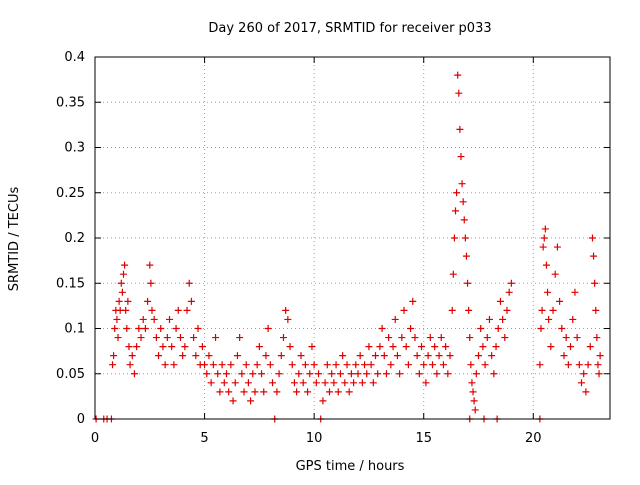  I want to click on x-tick-label: 5, so click(204, 438).